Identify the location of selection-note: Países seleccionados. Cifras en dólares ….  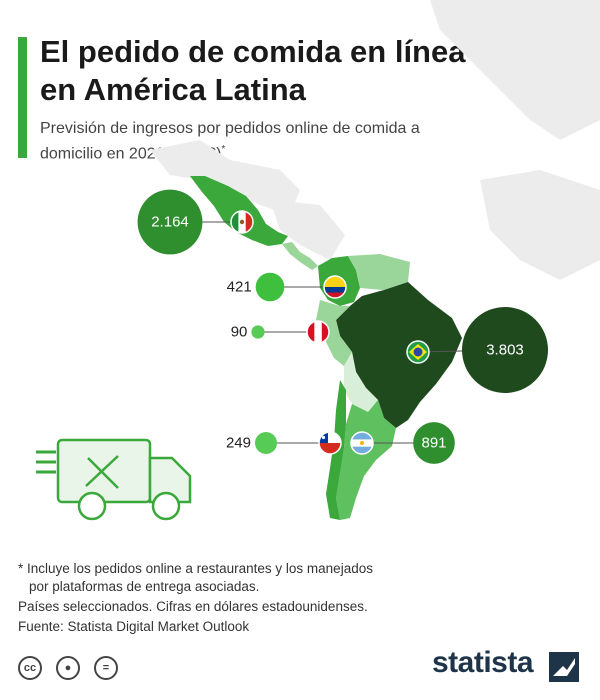
(193, 606).